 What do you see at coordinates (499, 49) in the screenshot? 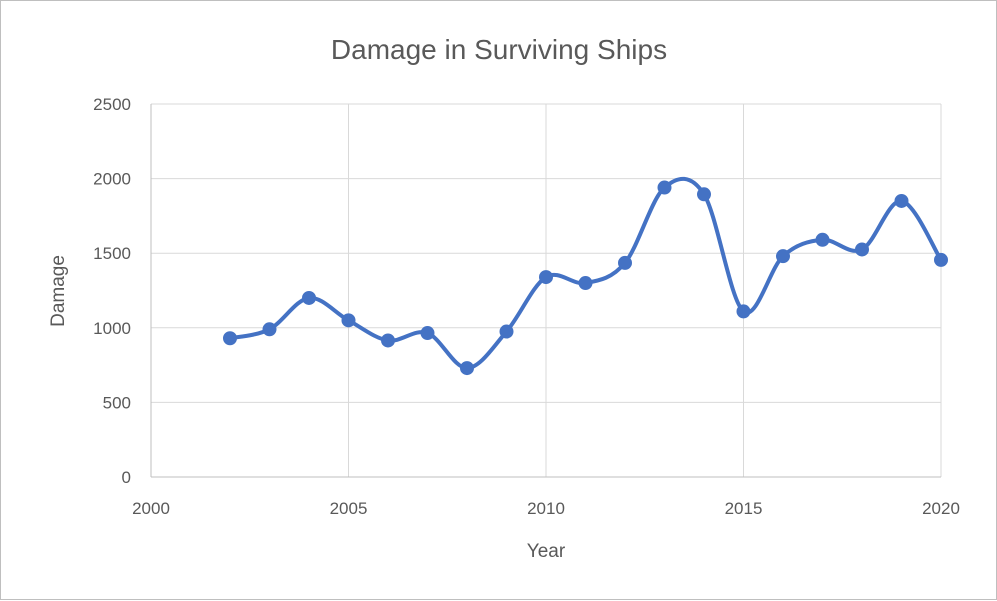
I see `chart-title: Damage in Surviving Ships` at bounding box center [499, 49].